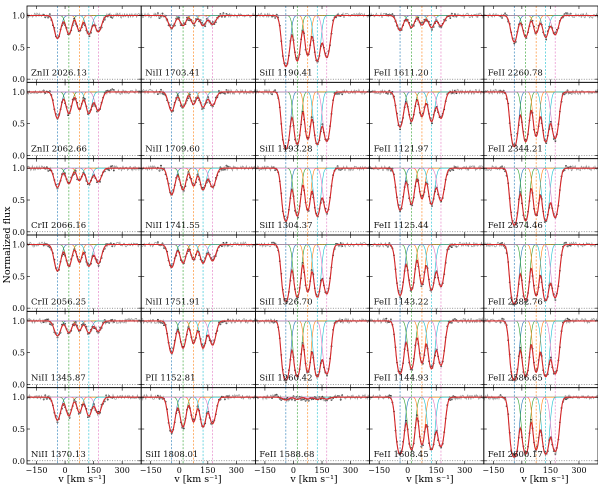 The image size is (598, 490). What do you see at coordinates (285, 379) in the screenshot?
I see `panel-label: SiII 1260.42` at bounding box center [285, 379].